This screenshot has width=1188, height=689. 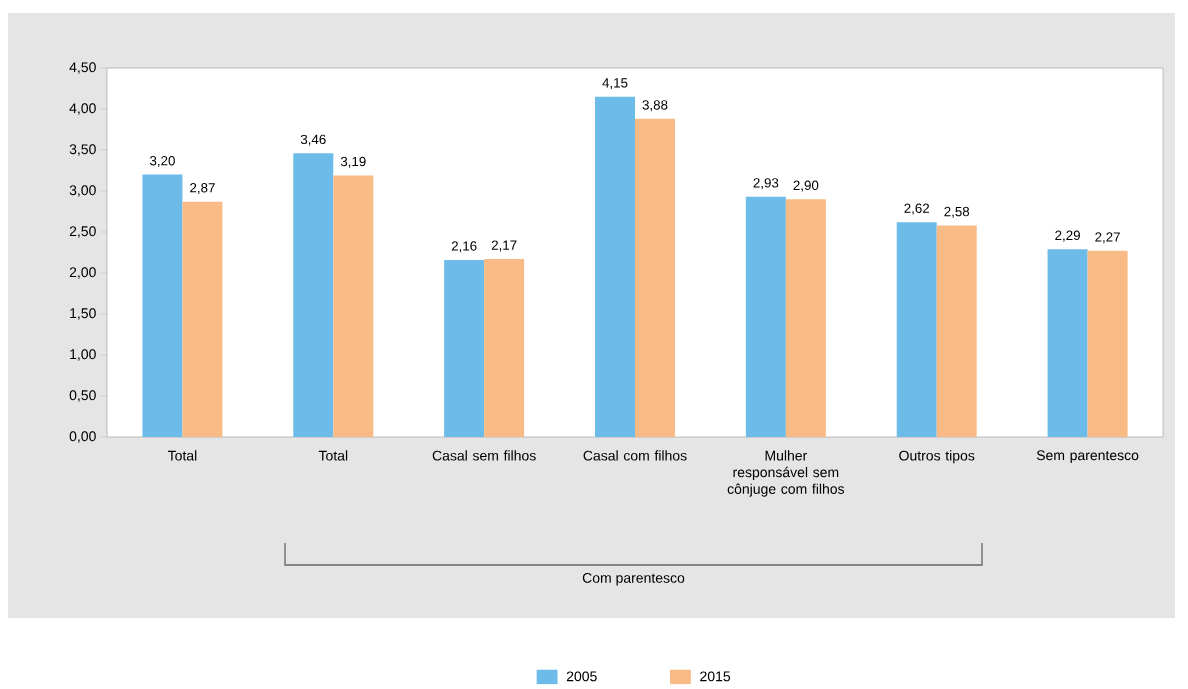 What do you see at coordinates (82, 109) in the screenshot?
I see `y-tick-label: 4,00` at bounding box center [82, 109].